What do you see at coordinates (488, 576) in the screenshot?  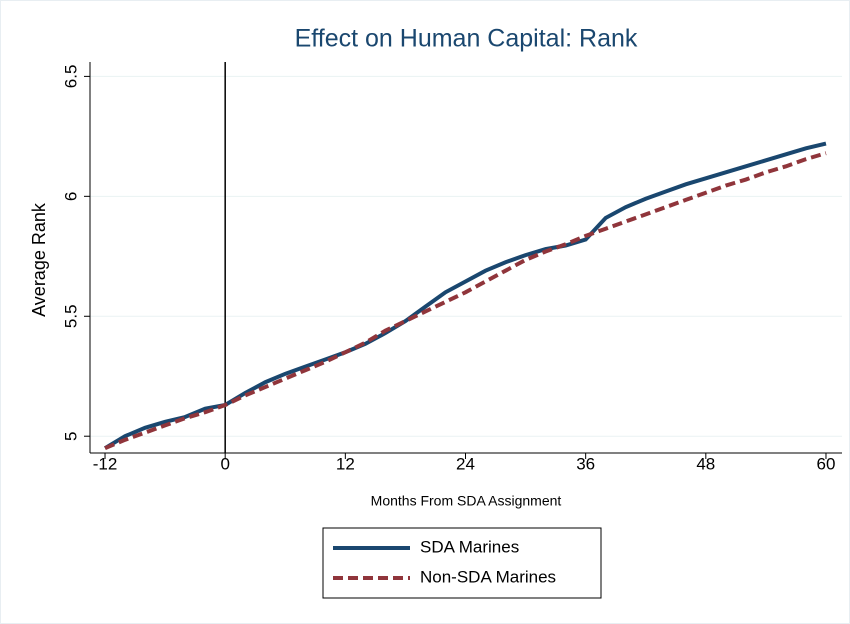 I see `legend-label: Non-SDA Marines` at bounding box center [488, 576].